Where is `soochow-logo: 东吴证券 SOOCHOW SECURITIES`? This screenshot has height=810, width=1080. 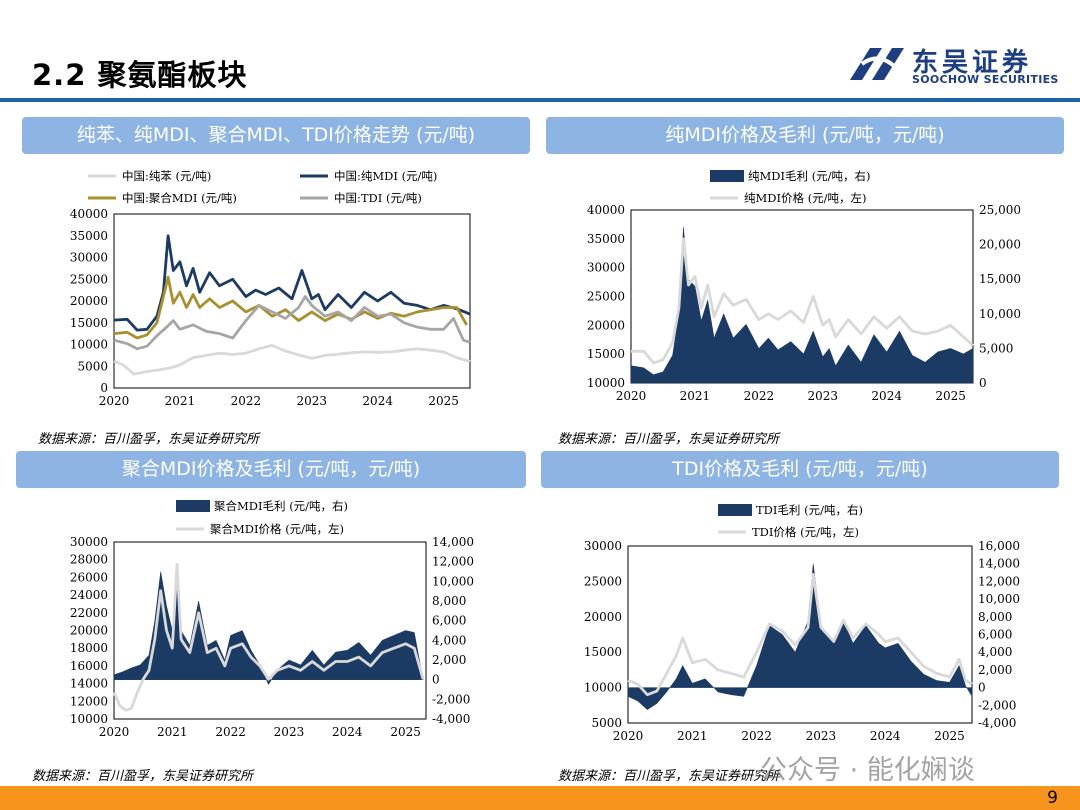
soochow-logo: 东吴证券 SOOCHOW SECURITIES is located at coordinates (953, 65).